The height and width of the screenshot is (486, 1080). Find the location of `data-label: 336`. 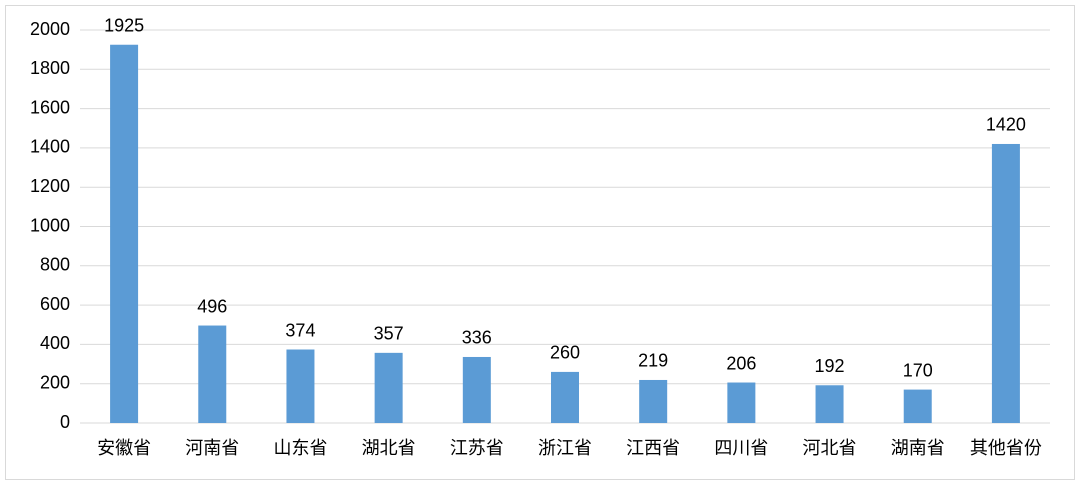

data-label: 336 is located at coordinates (477, 338).